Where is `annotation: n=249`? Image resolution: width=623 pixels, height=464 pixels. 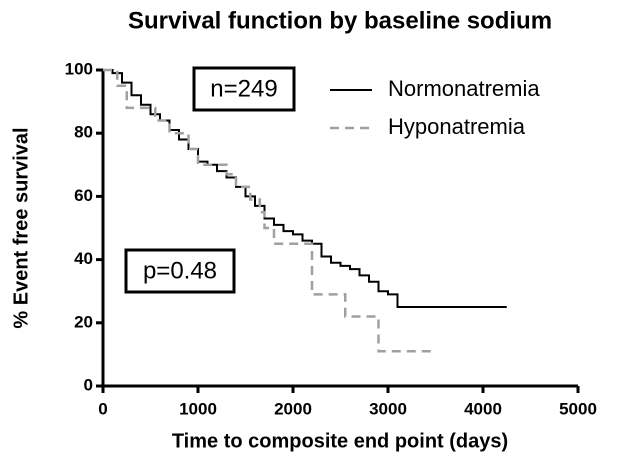
annotation: n=249 is located at coordinates (243, 88).